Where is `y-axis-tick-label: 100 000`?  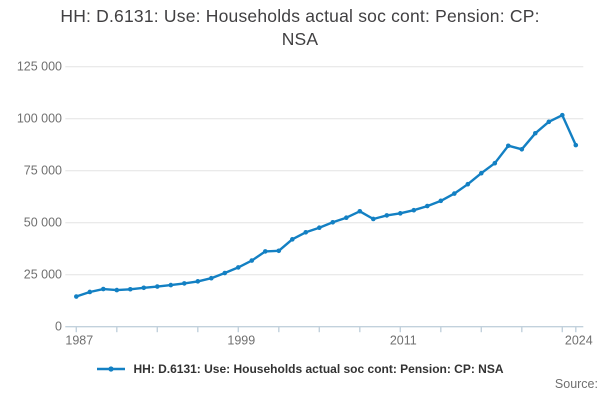
y-axis-tick-label: 100 000 is located at coordinates (39, 119).